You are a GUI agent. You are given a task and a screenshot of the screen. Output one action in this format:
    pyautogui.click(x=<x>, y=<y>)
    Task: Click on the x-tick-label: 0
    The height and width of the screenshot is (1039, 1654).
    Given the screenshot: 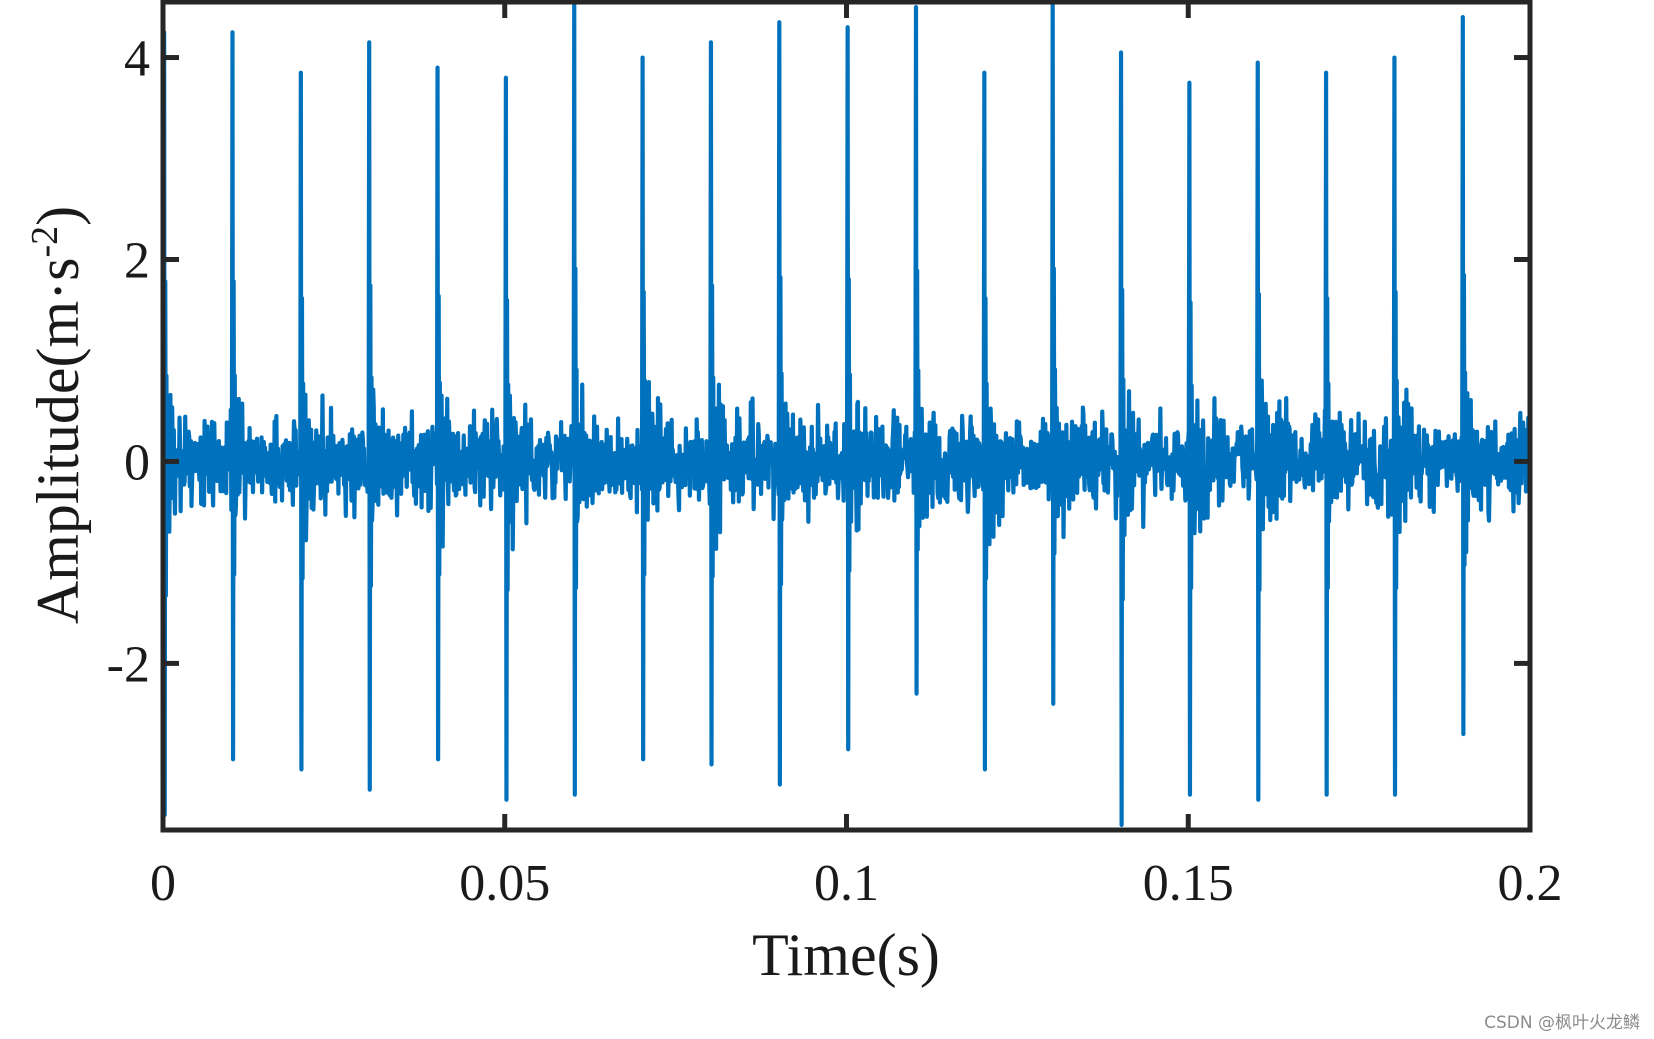 What is the action you would take?
    pyautogui.click(x=163, y=883)
    